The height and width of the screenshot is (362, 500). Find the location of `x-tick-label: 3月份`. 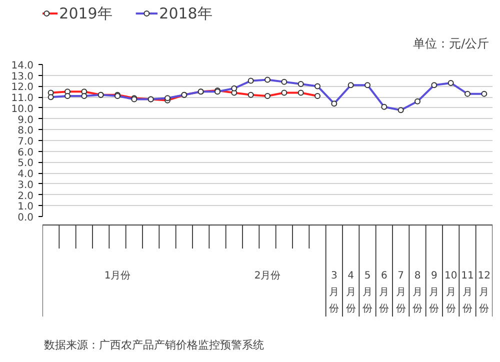

x-tick-label: 3月份 is located at coordinates (334, 292).